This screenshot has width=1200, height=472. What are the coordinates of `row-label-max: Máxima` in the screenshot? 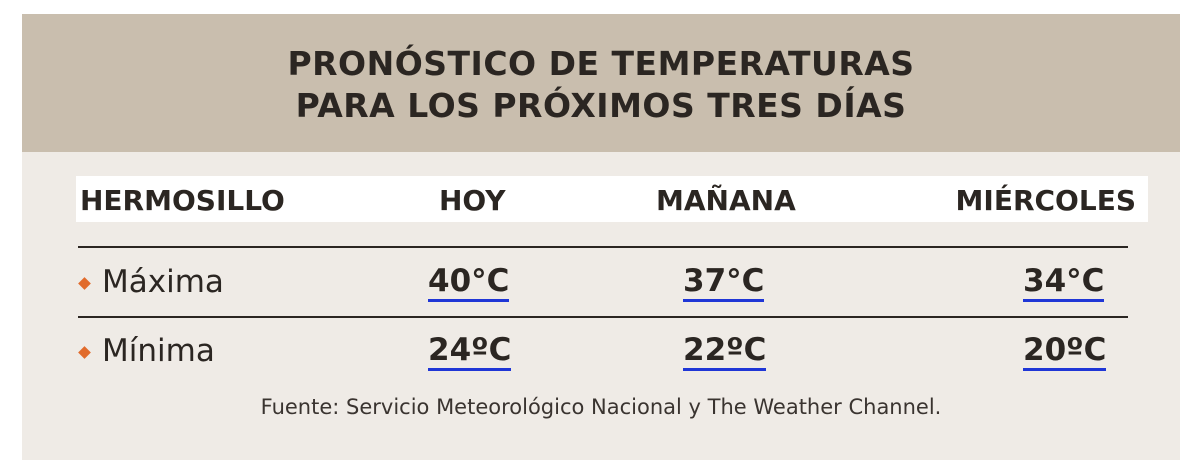 It's located at (163, 282).